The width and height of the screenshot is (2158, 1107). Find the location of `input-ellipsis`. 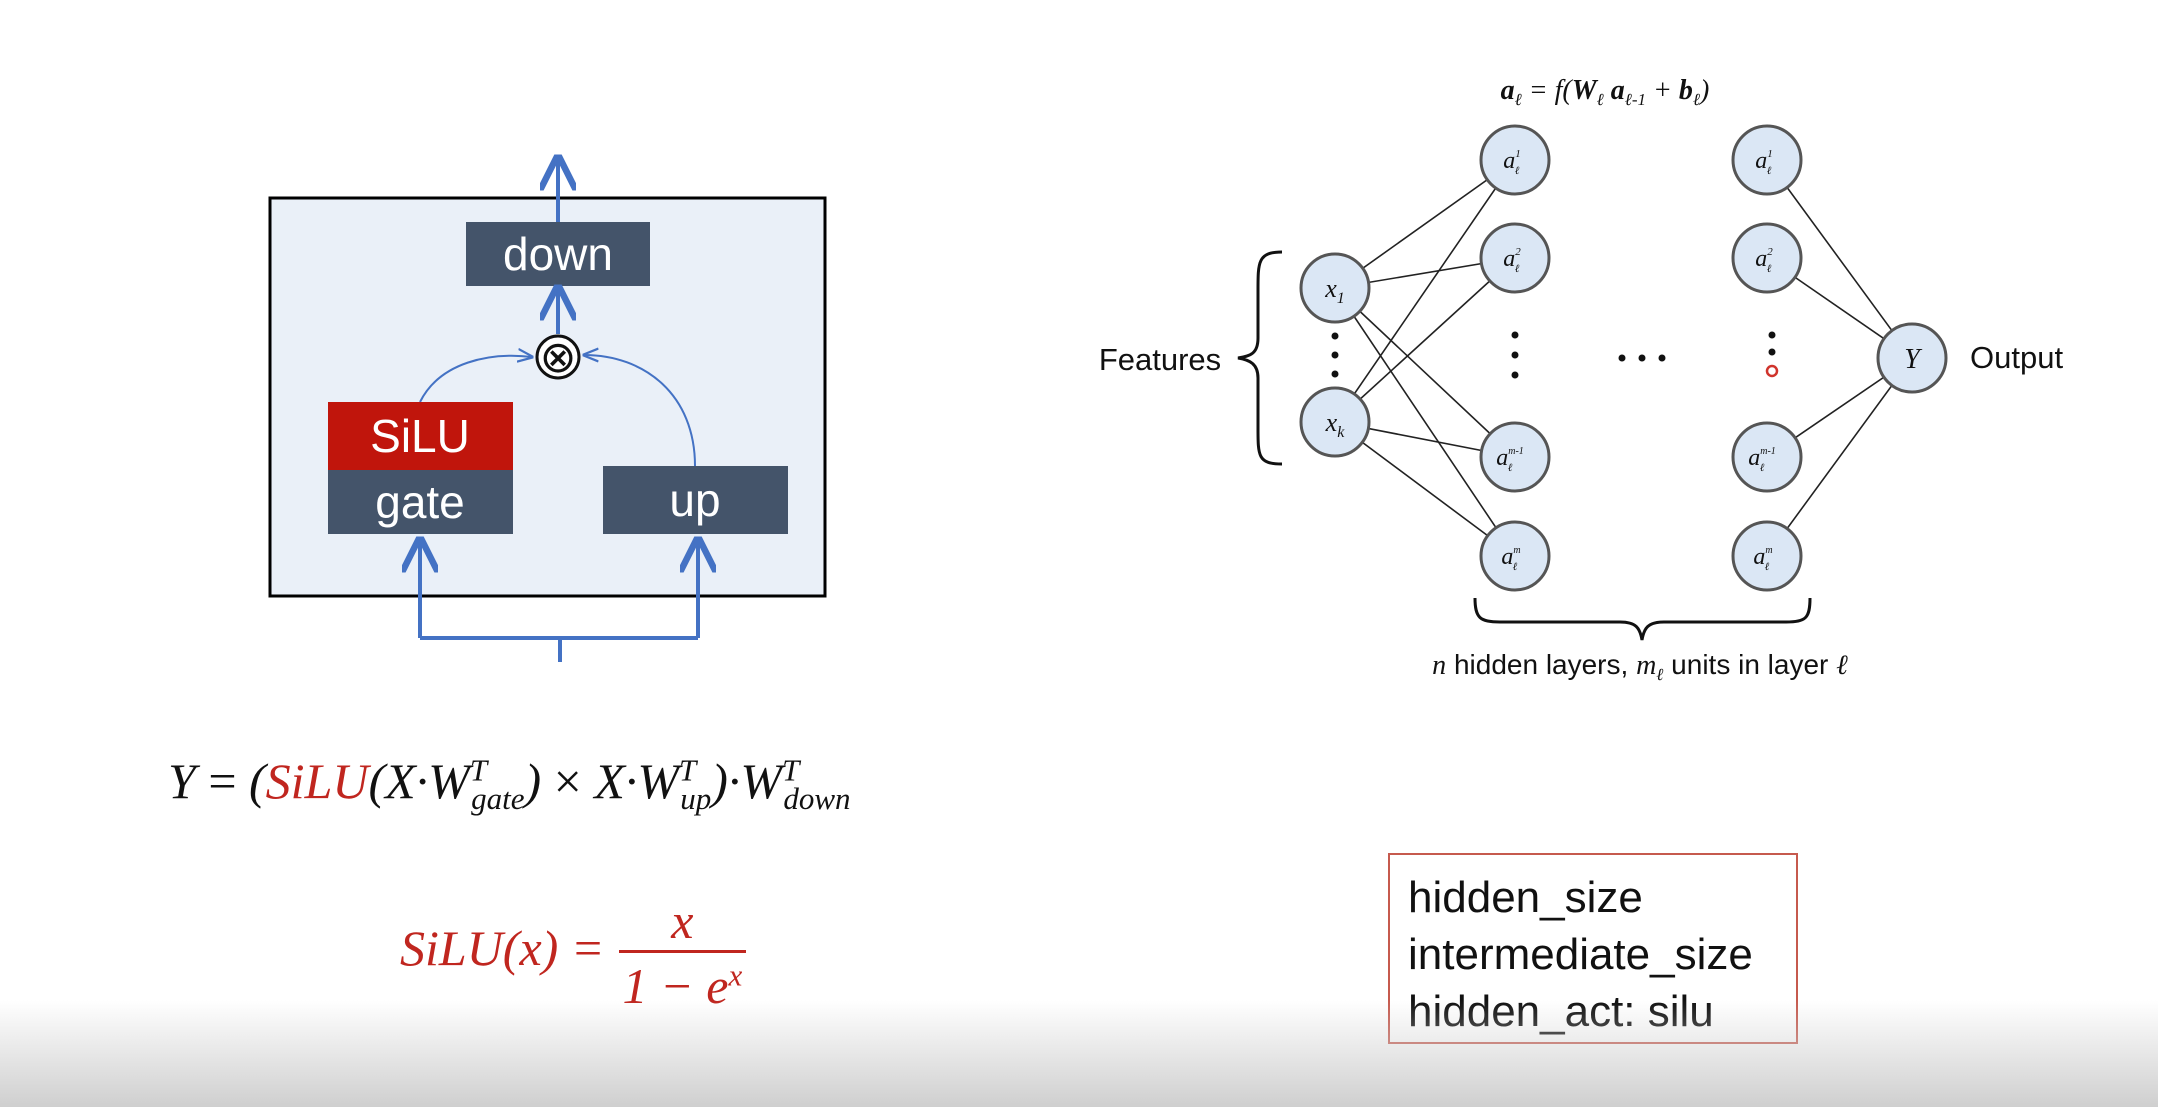

input-ellipsis is located at coordinates (1335, 355).